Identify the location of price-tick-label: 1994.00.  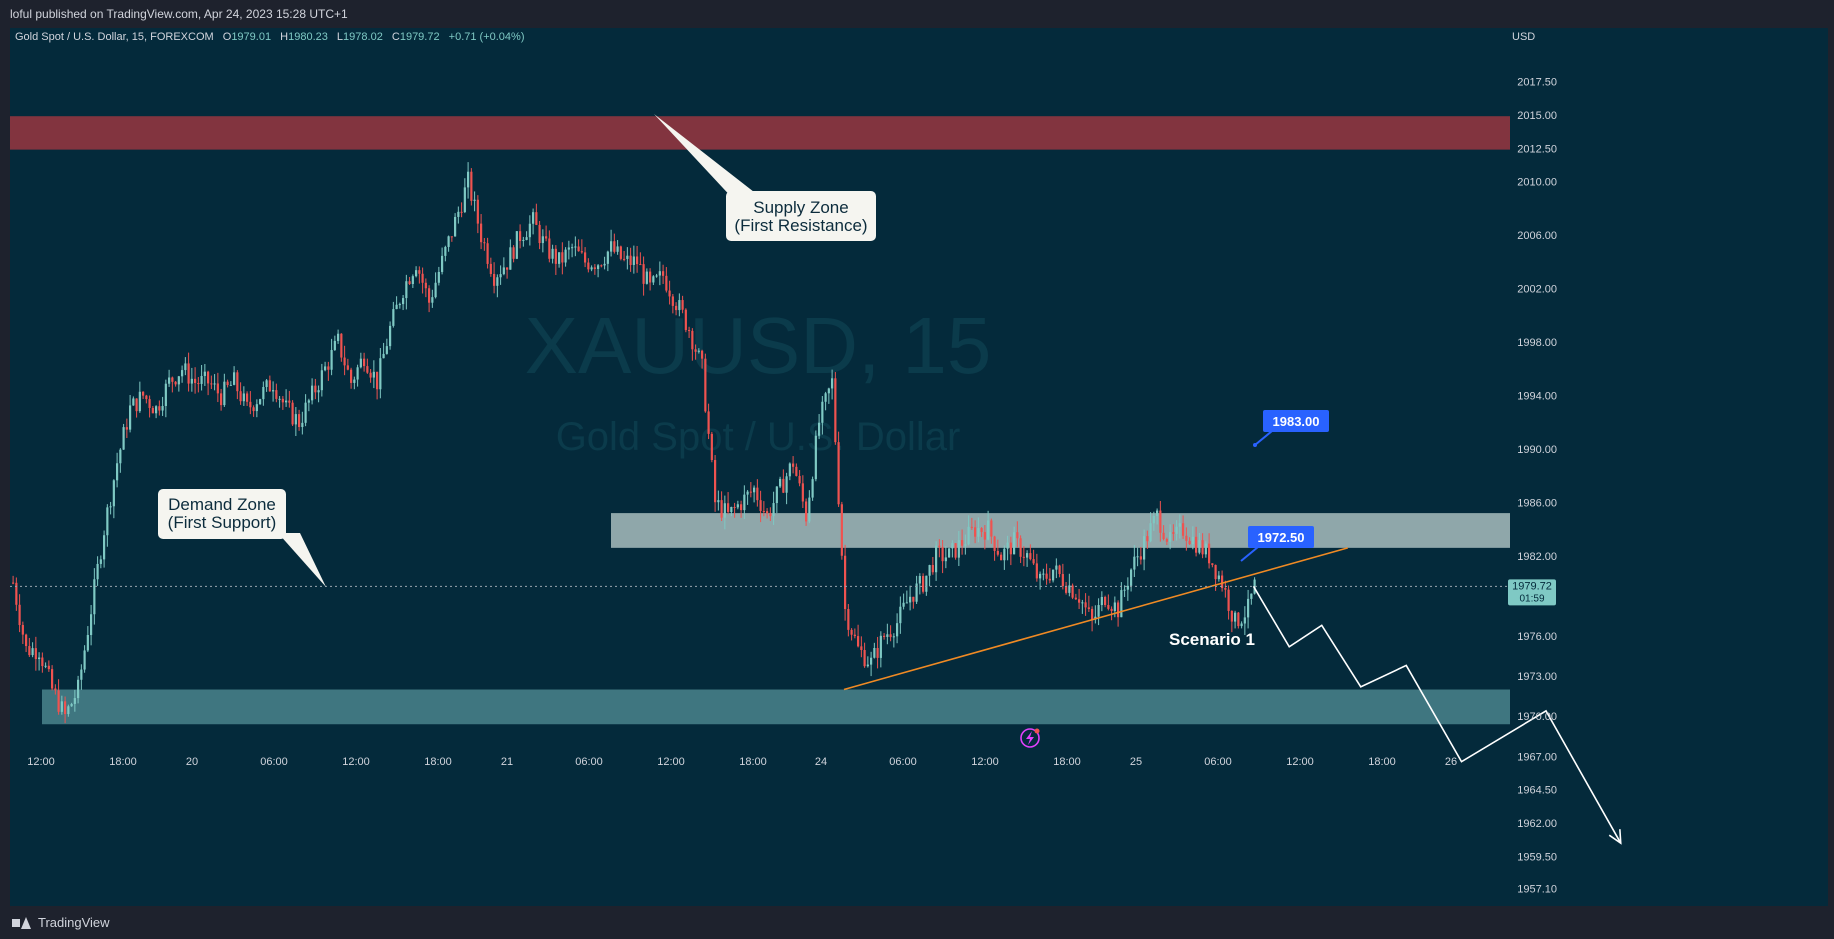
(1537, 397).